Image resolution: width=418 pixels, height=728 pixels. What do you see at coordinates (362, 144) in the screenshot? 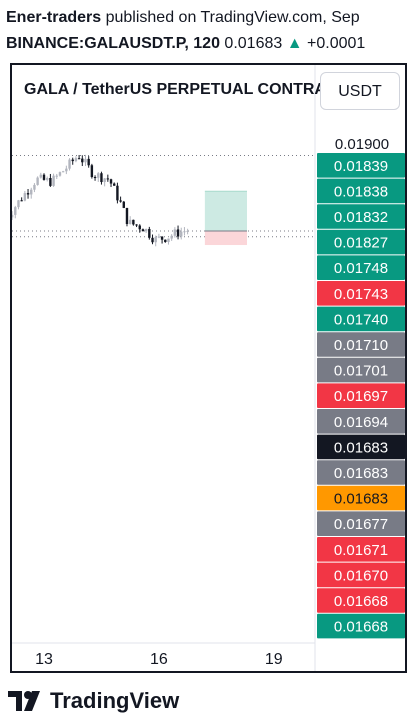
I see `price-axis-top-label: 0.01900` at bounding box center [362, 144].